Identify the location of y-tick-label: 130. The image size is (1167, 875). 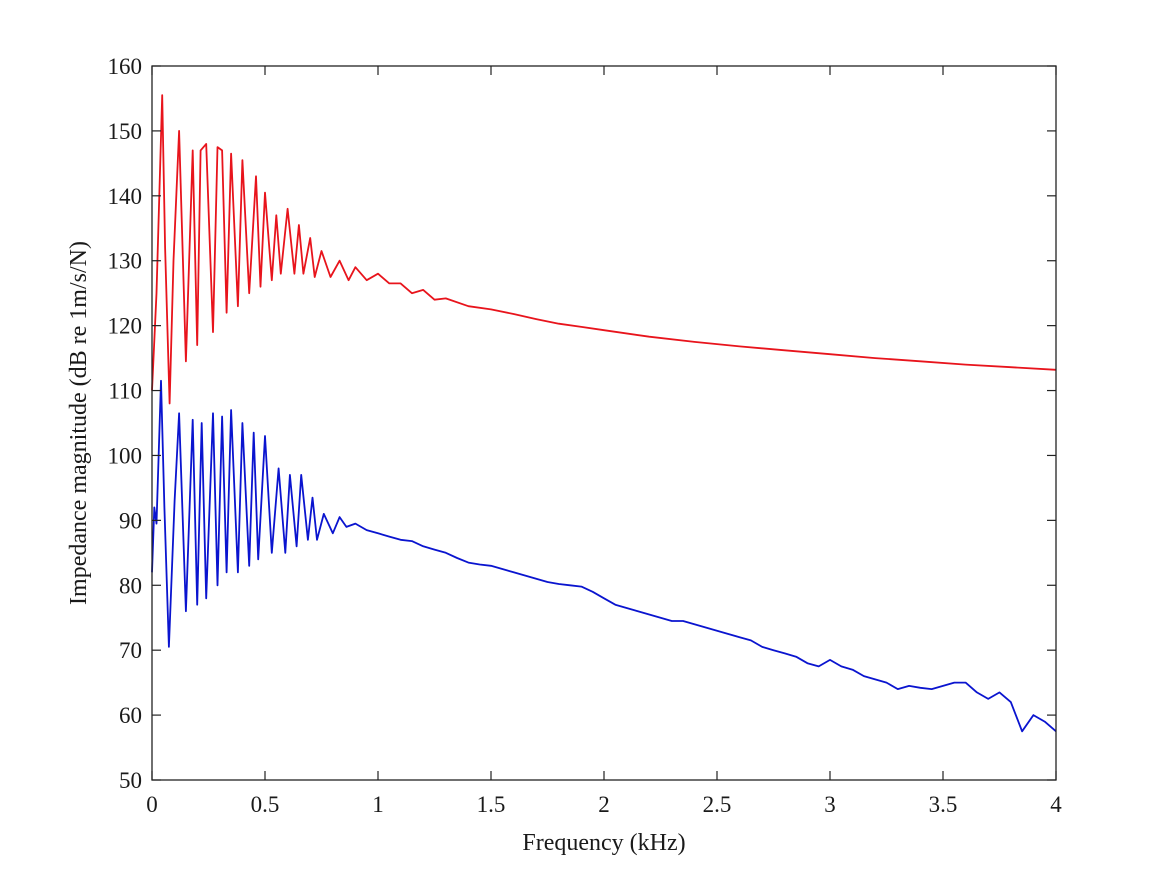
(125, 261).